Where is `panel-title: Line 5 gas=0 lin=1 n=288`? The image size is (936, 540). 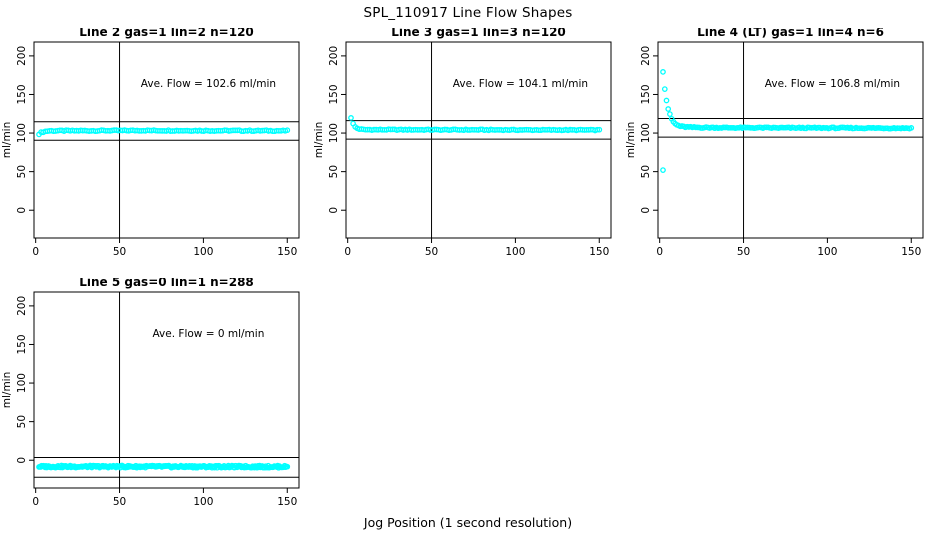 panel-title: Line 5 gas=0 lin=1 n=288 is located at coordinates (166, 283).